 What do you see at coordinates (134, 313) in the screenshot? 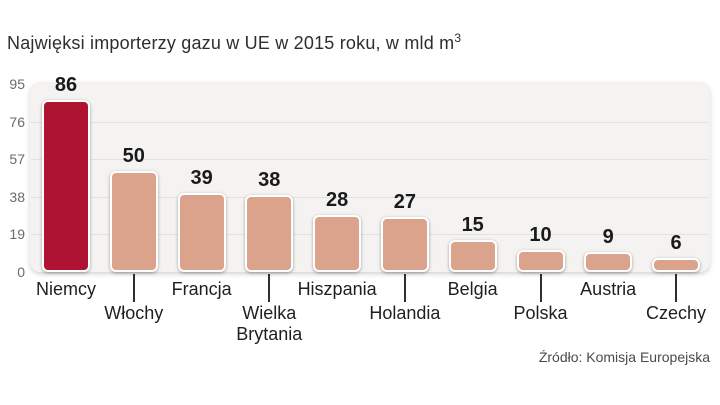
I see `bar-category-label: Włochy` at bounding box center [134, 313].